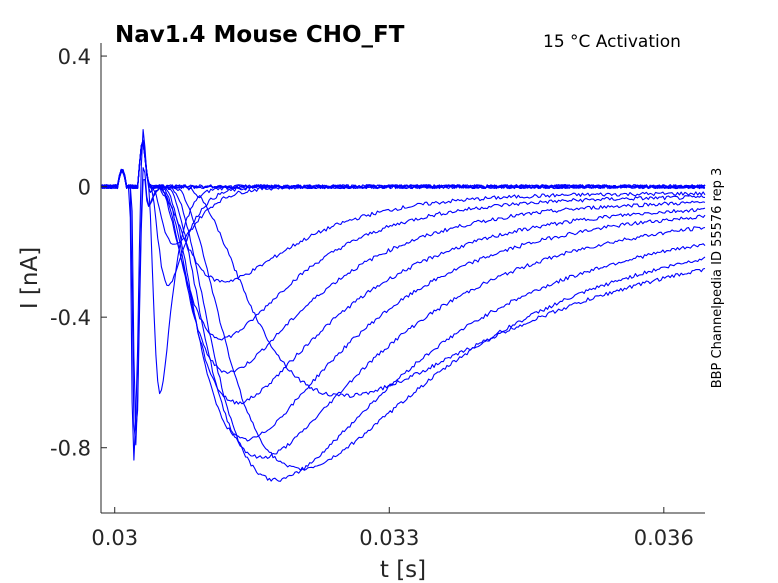  What do you see at coordinates (403, 570) in the screenshot?
I see `x-axis-label: t [s]` at bounding box center [403, 570].